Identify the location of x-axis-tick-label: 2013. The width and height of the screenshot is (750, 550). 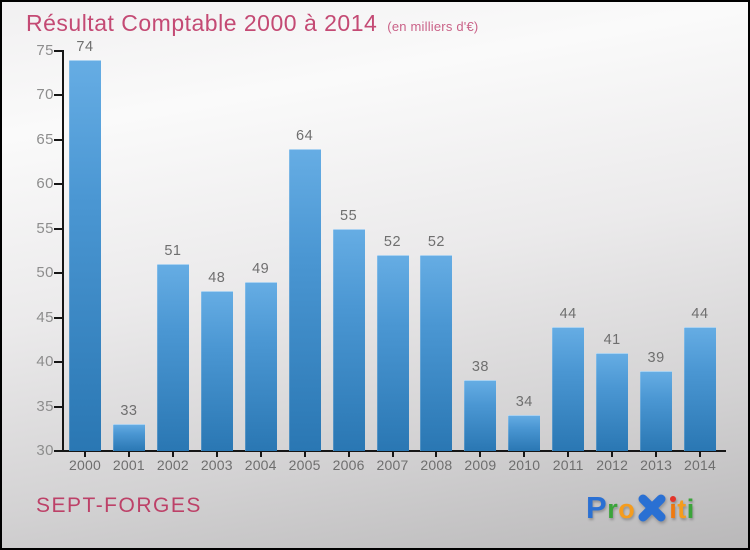
(656, 465).